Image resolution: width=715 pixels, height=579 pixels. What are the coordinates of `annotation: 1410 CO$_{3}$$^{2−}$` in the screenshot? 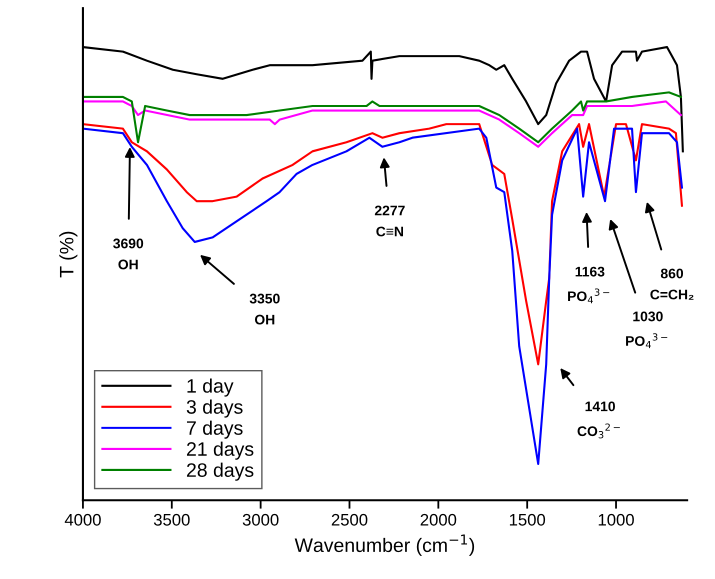 It's located at (599, 419).